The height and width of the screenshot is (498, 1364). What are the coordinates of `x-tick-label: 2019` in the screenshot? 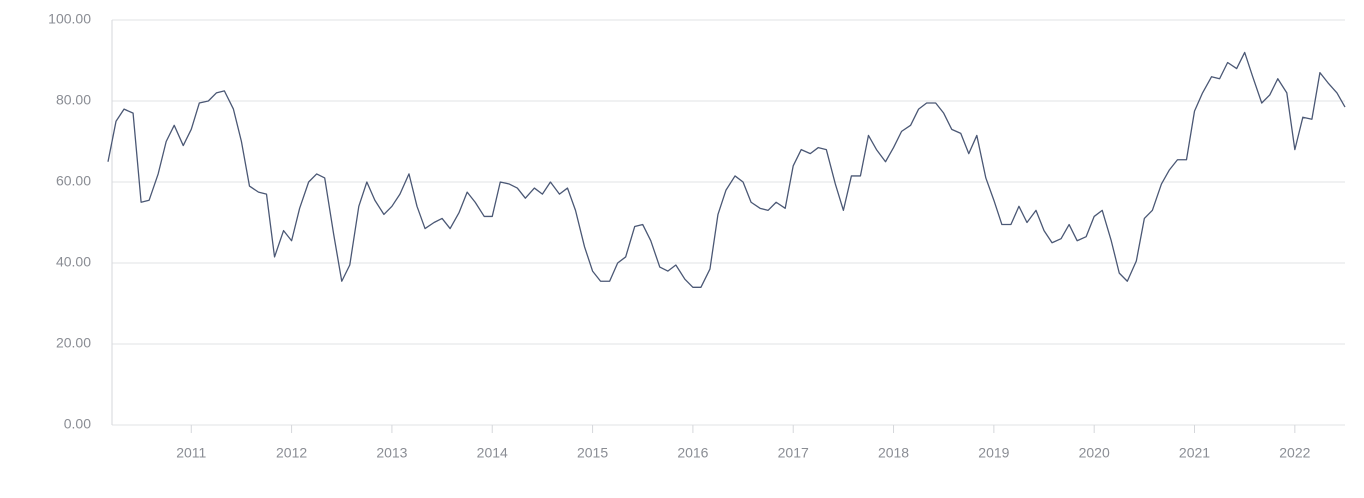 It's located at (993, 453).